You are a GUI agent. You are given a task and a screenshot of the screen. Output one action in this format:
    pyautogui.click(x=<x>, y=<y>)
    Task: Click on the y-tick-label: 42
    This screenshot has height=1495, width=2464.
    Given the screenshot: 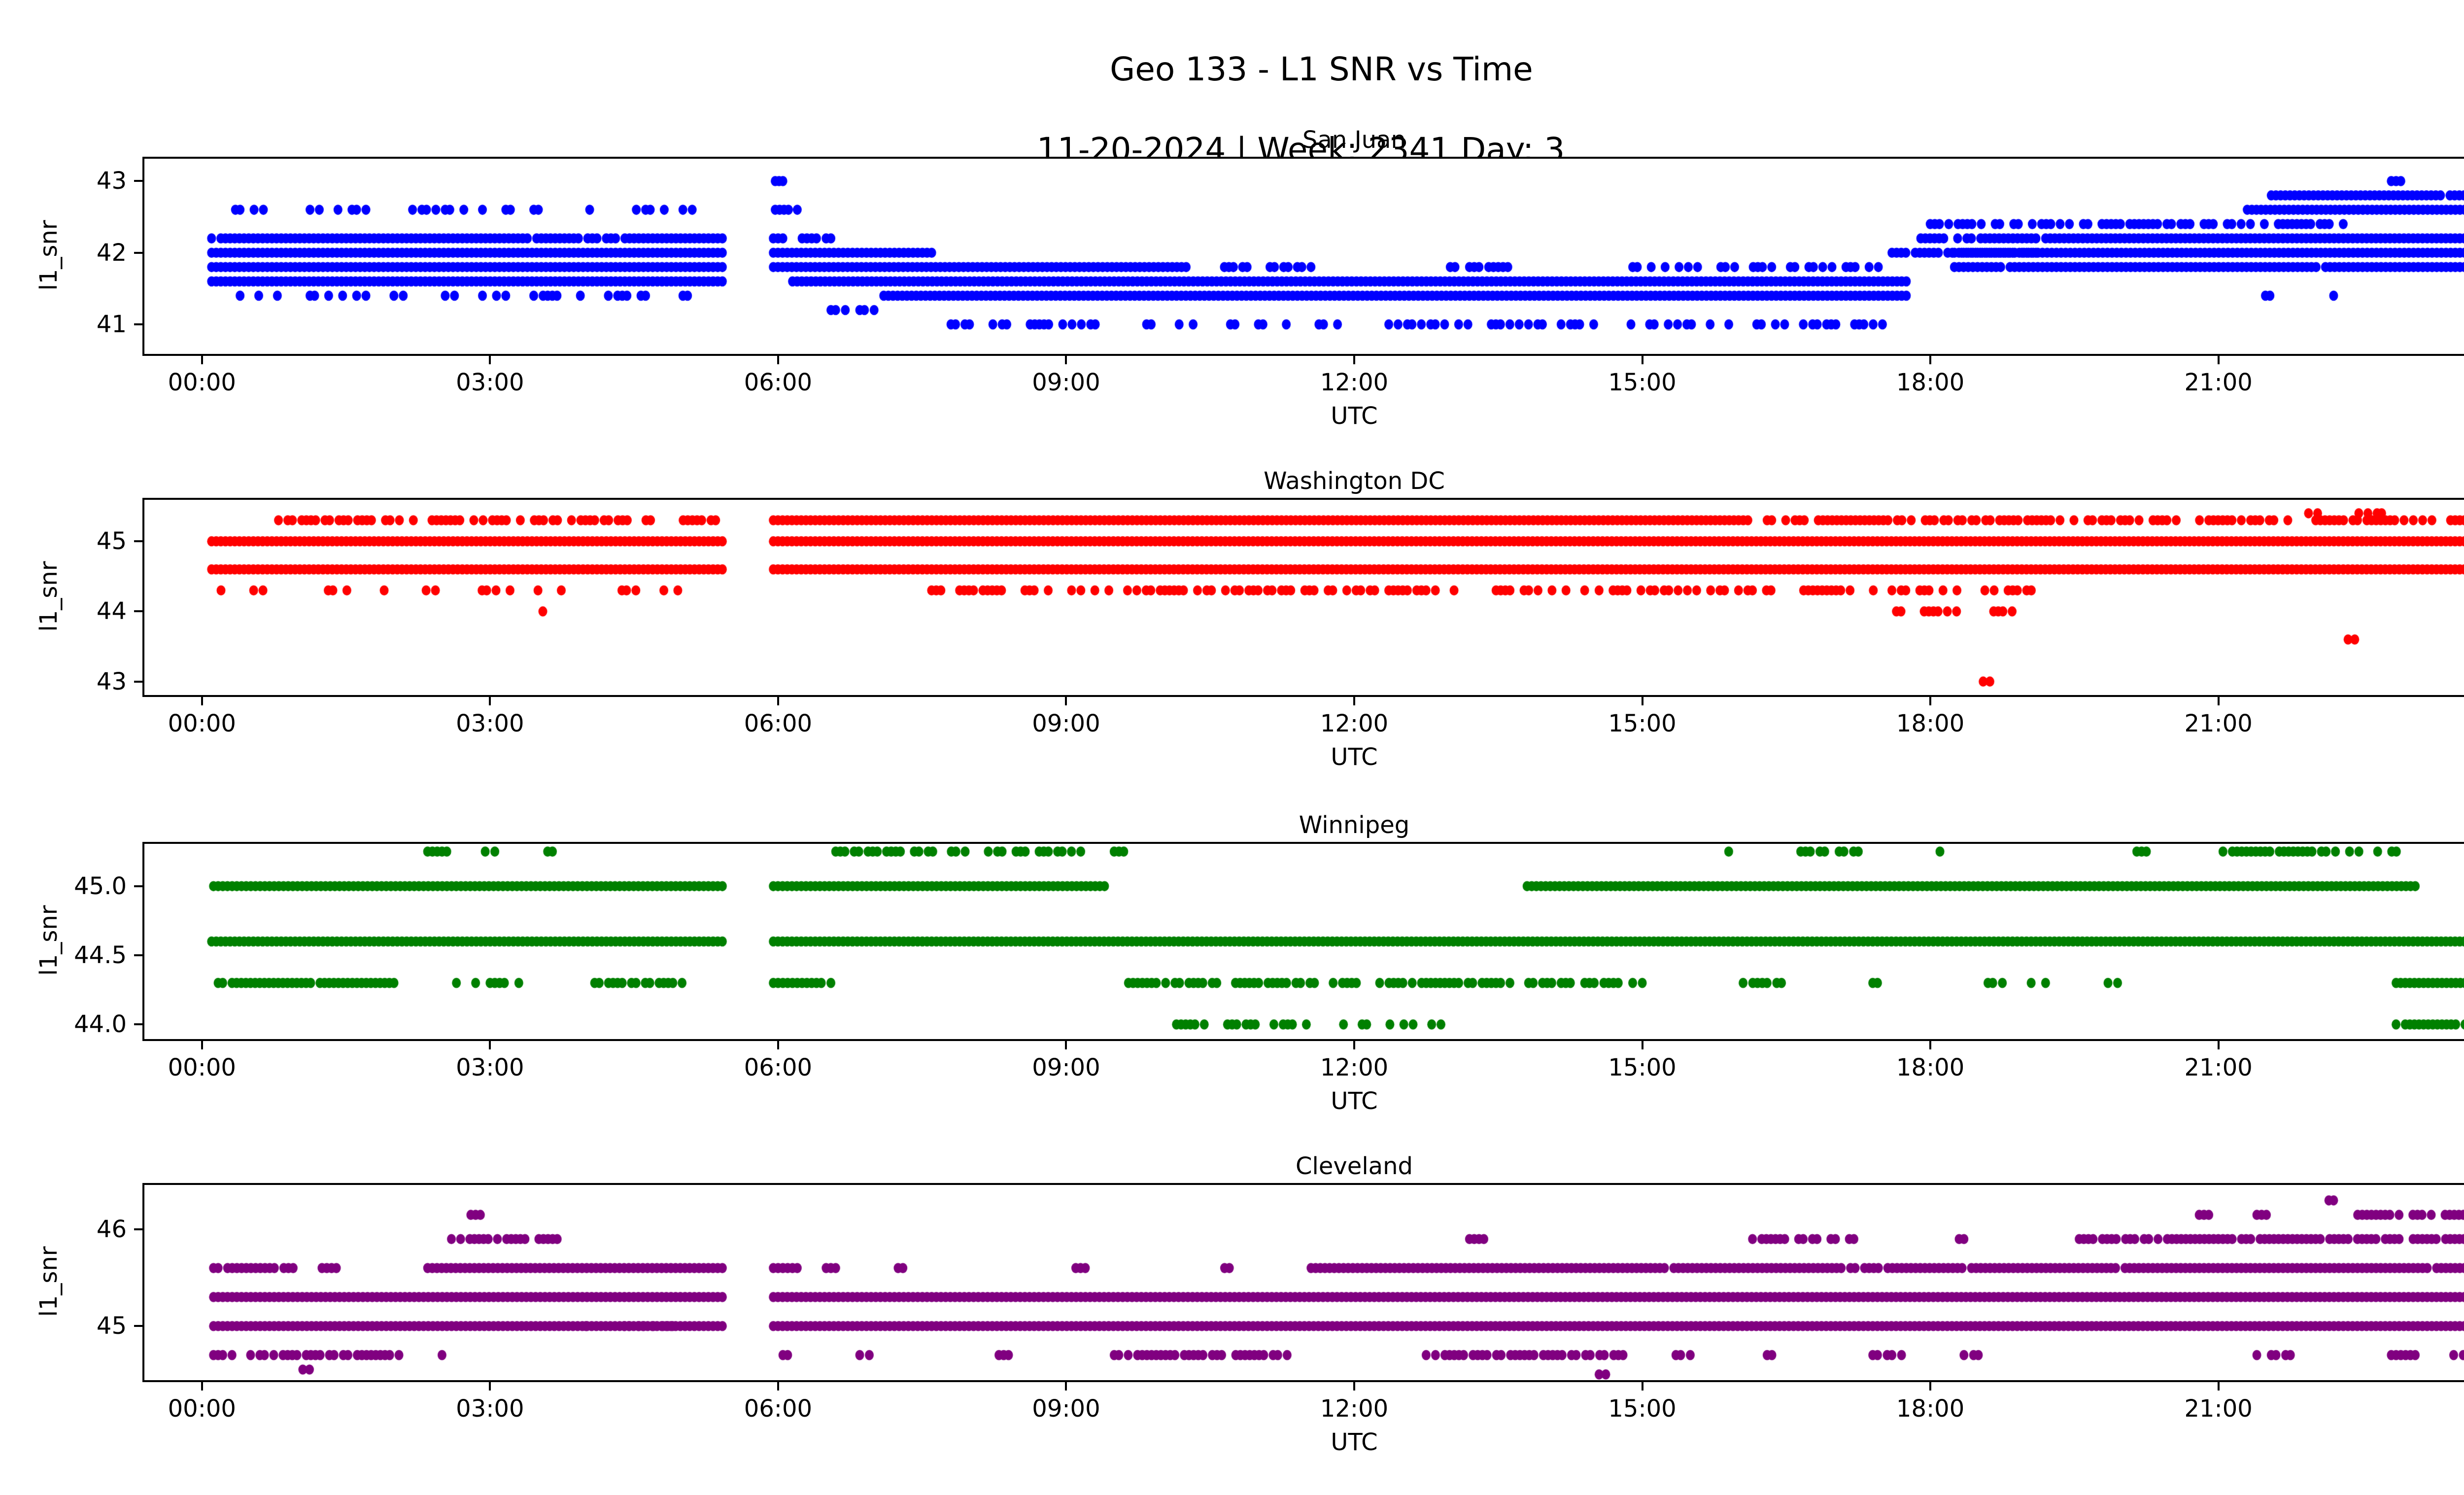 What is the action you would take?
    pyautogui.click(x=111, y=253)
    